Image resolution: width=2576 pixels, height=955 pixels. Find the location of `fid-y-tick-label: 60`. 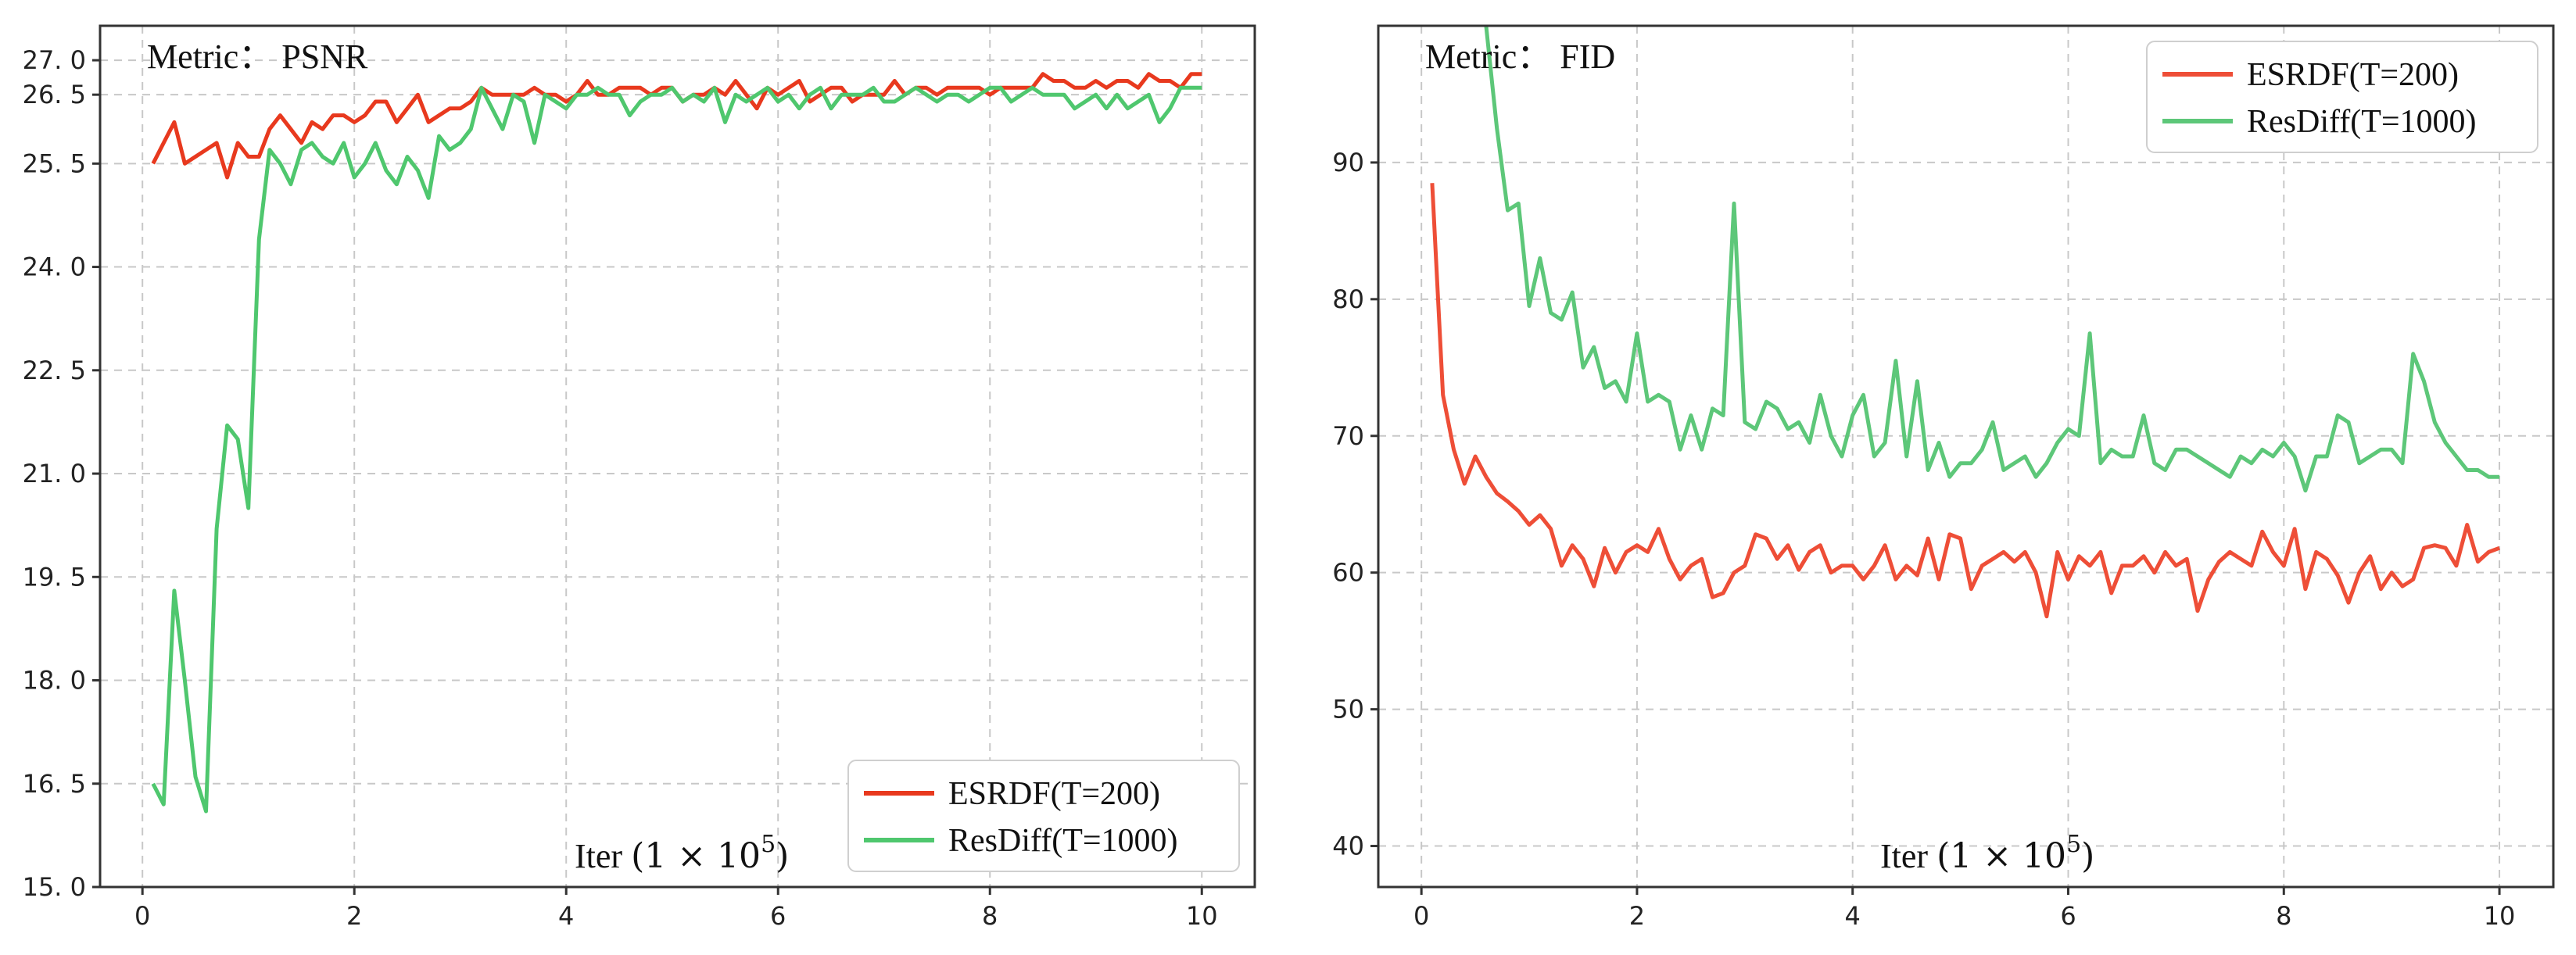

fid-y-tick-label: 60 is located at coordinates (1348, 573).